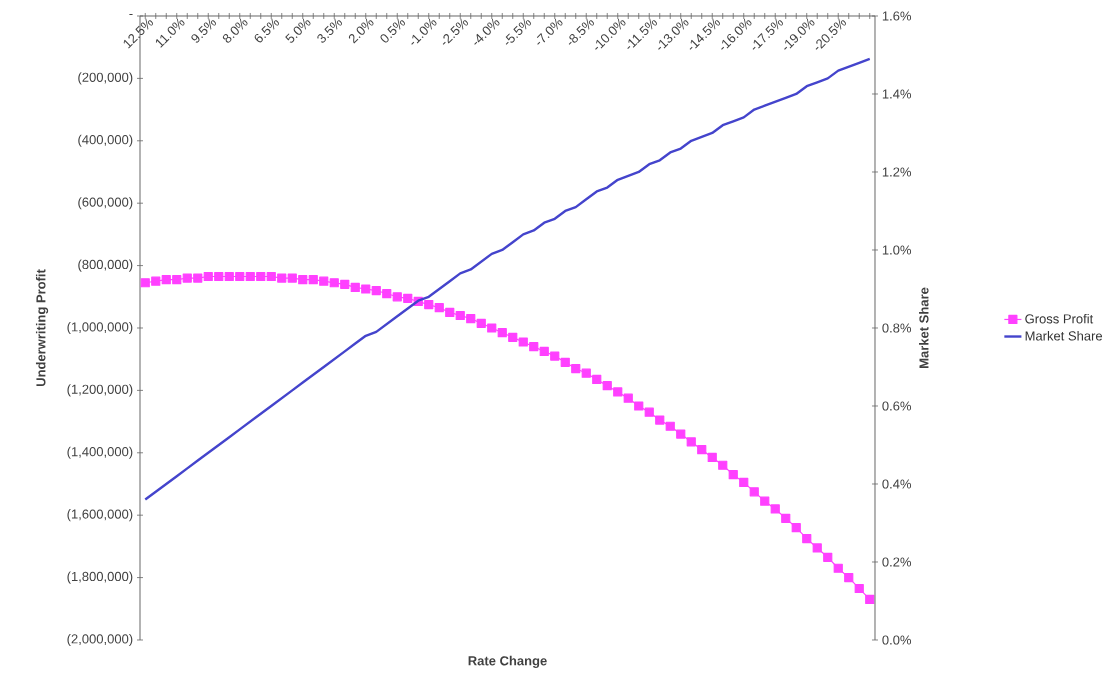 The width and height of the screenshot is (1119, 679). Describe the element at coordinates (100, 328) in the screenshot. I see `y-tick-label: (1,000,000)` at that location.